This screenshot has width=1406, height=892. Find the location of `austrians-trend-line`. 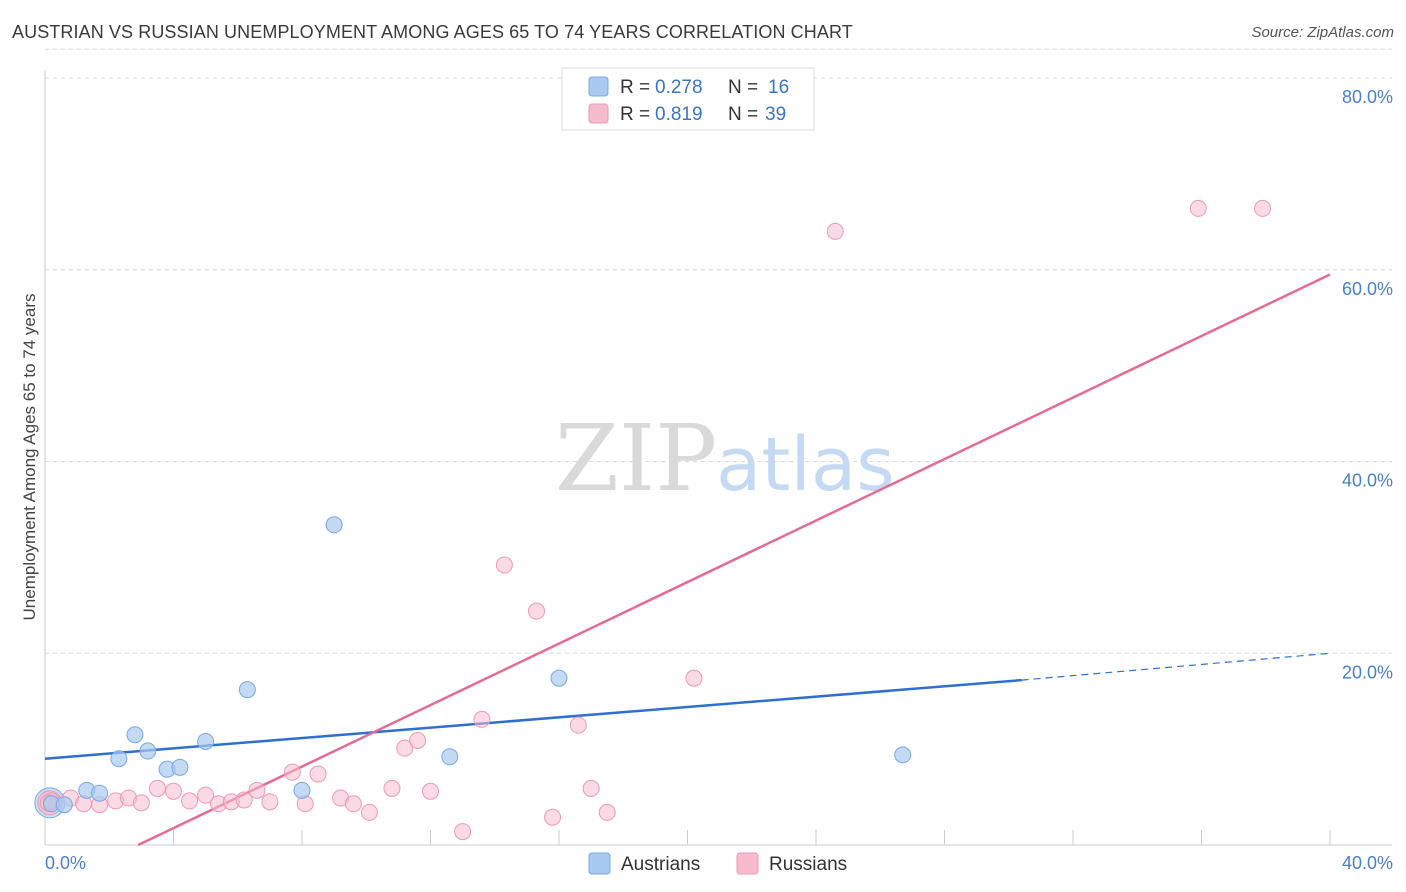

austrians-trend-line is located at coordinates (533, 719).